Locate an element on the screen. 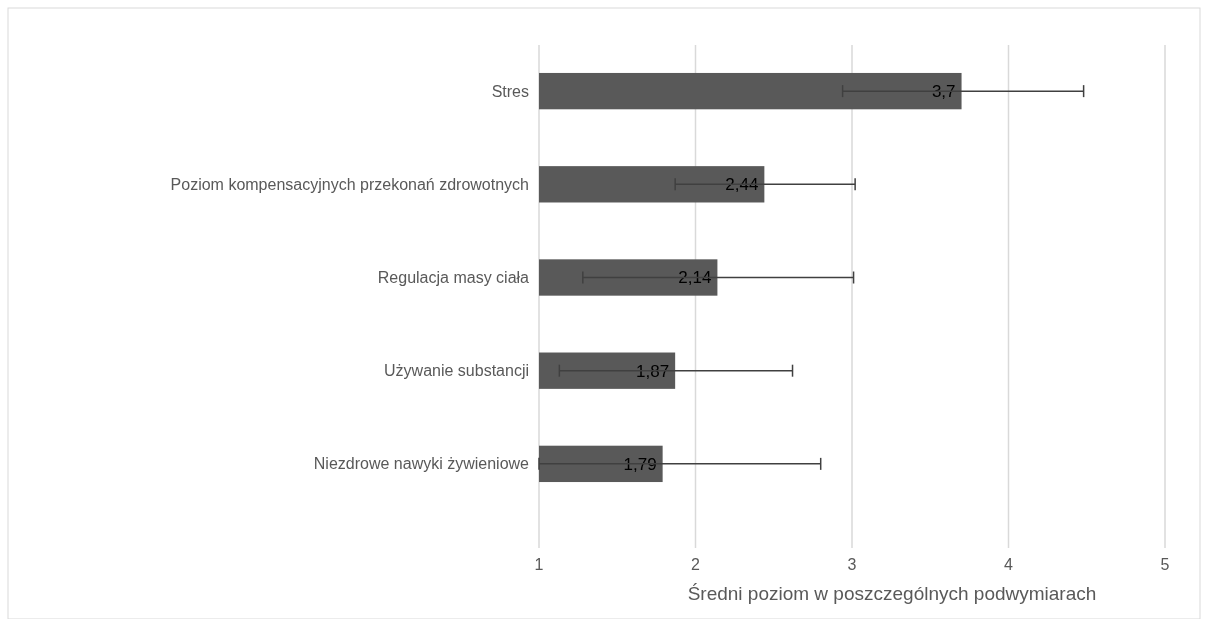  x-tick-label: 2 is located at coordinates (696, 564).